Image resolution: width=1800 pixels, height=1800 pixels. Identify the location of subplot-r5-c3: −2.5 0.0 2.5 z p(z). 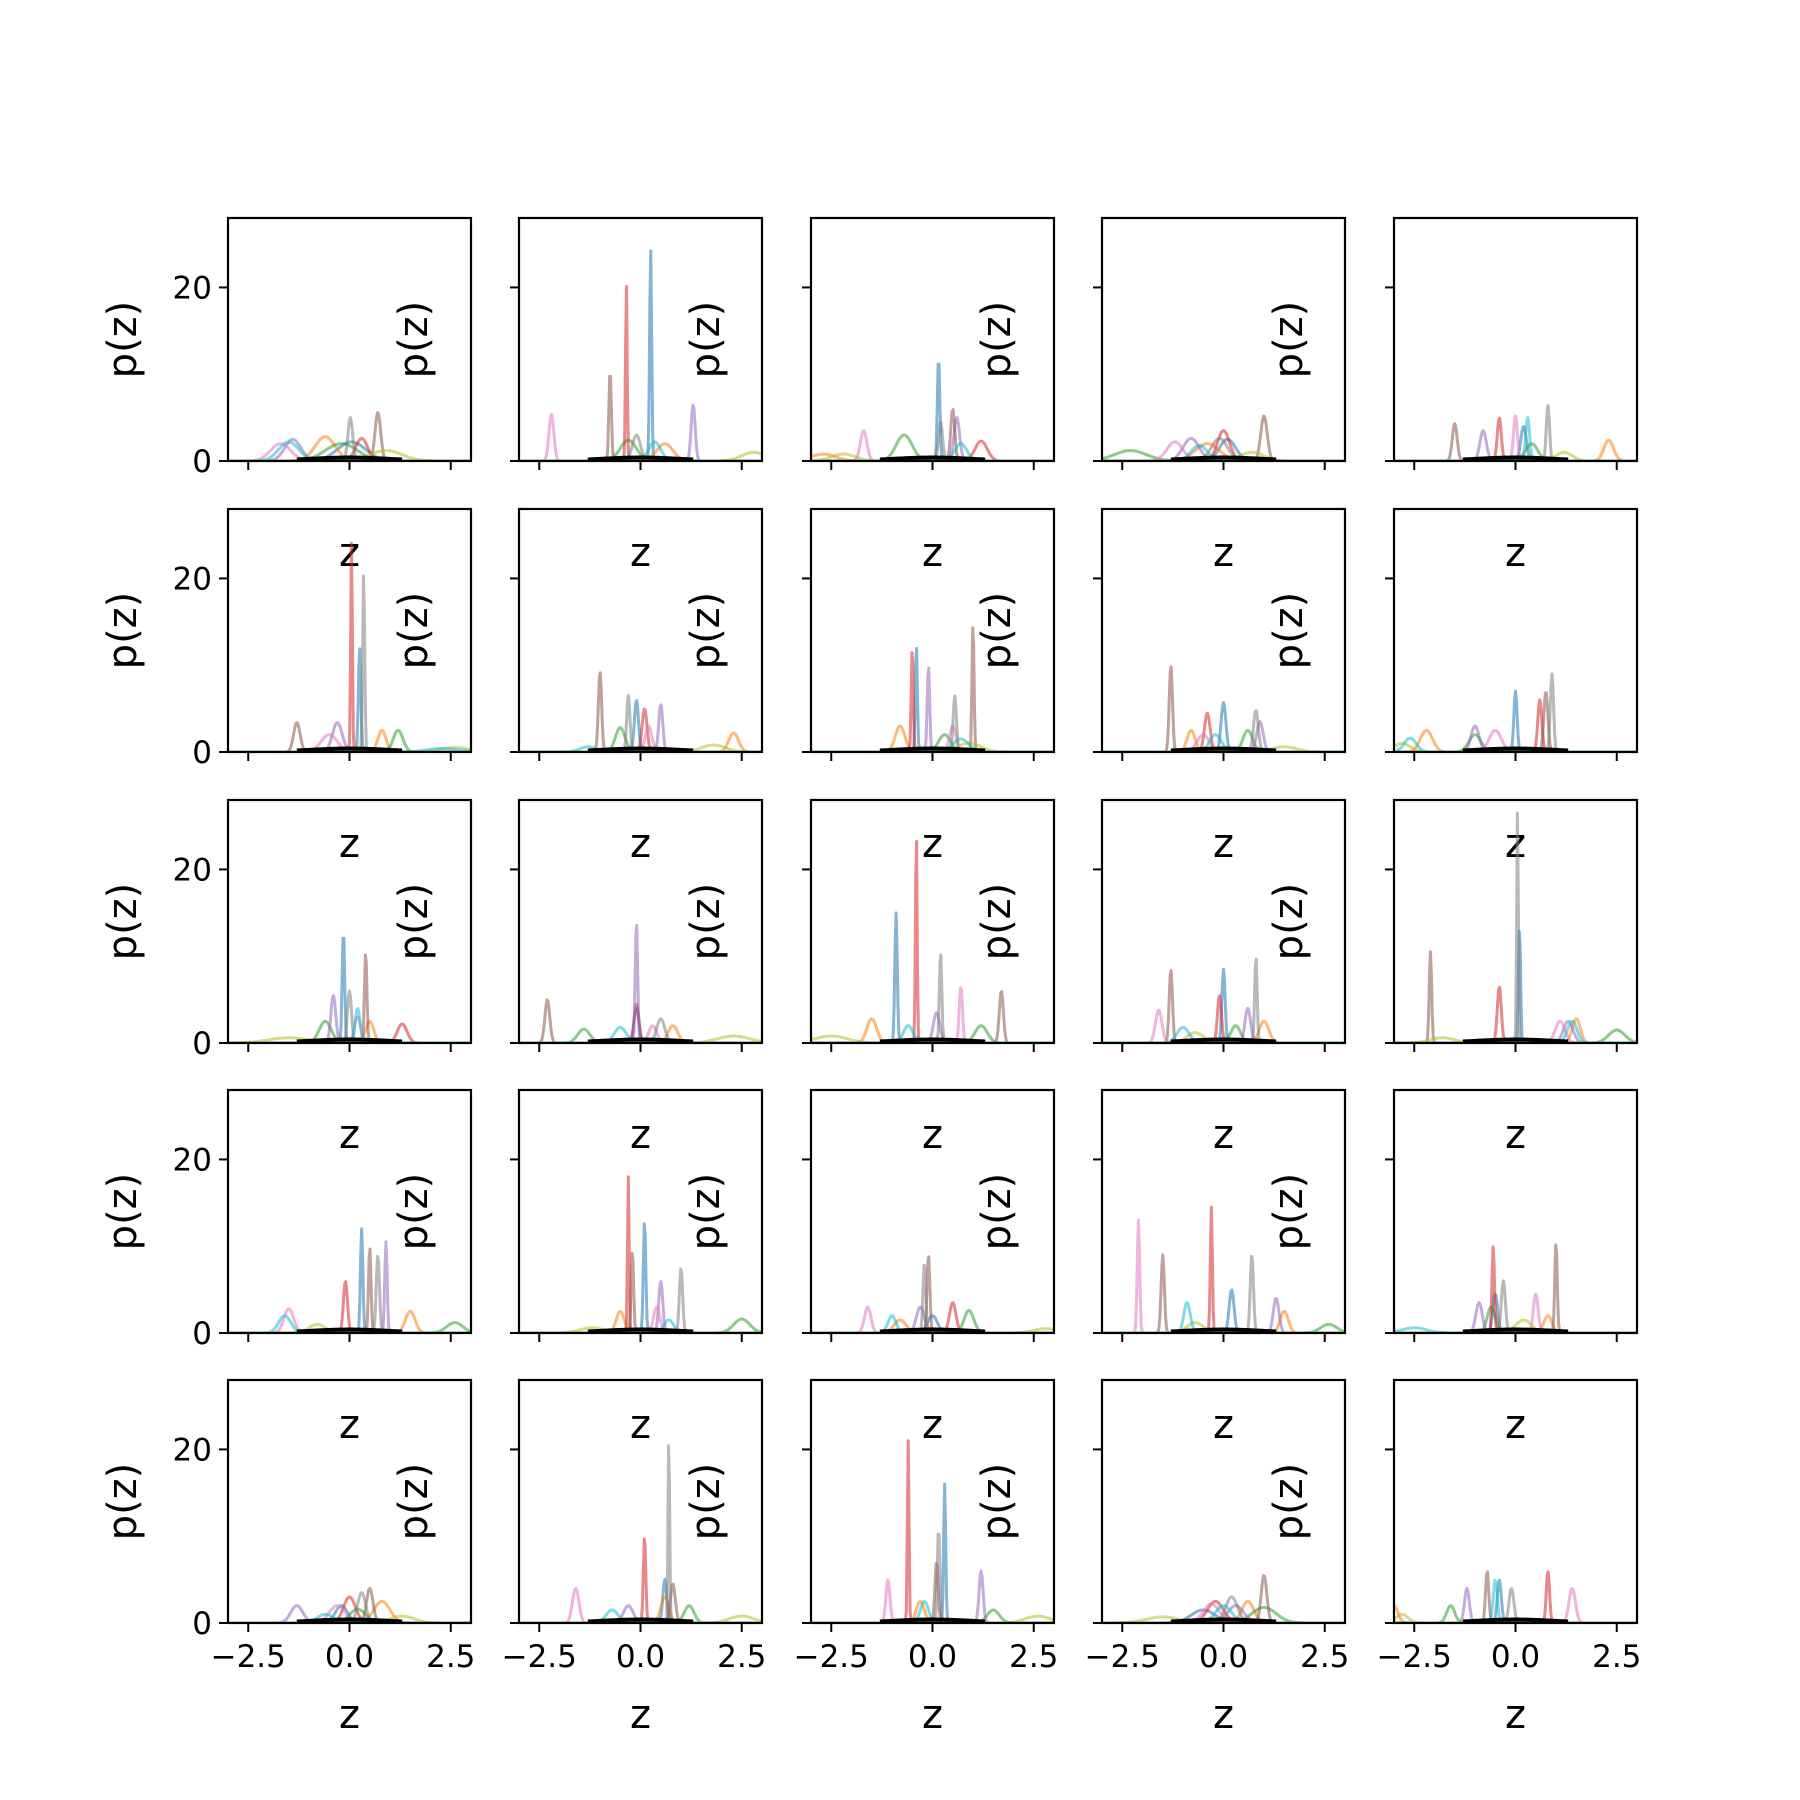
(870, 1558).